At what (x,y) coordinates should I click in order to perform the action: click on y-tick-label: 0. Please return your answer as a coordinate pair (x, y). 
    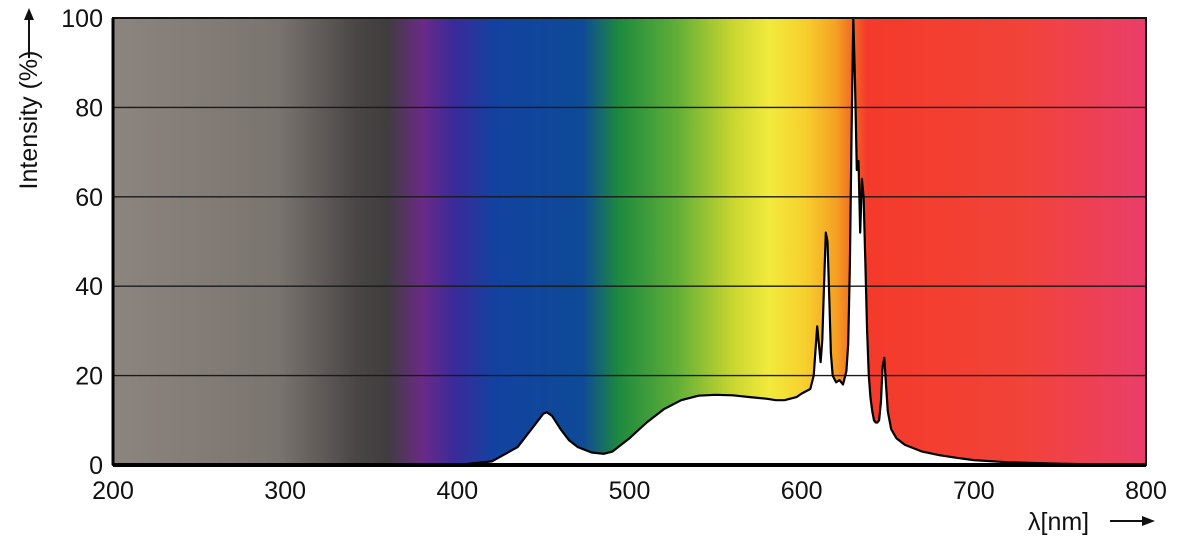
    Looking at the image, I should click on (96, 466).